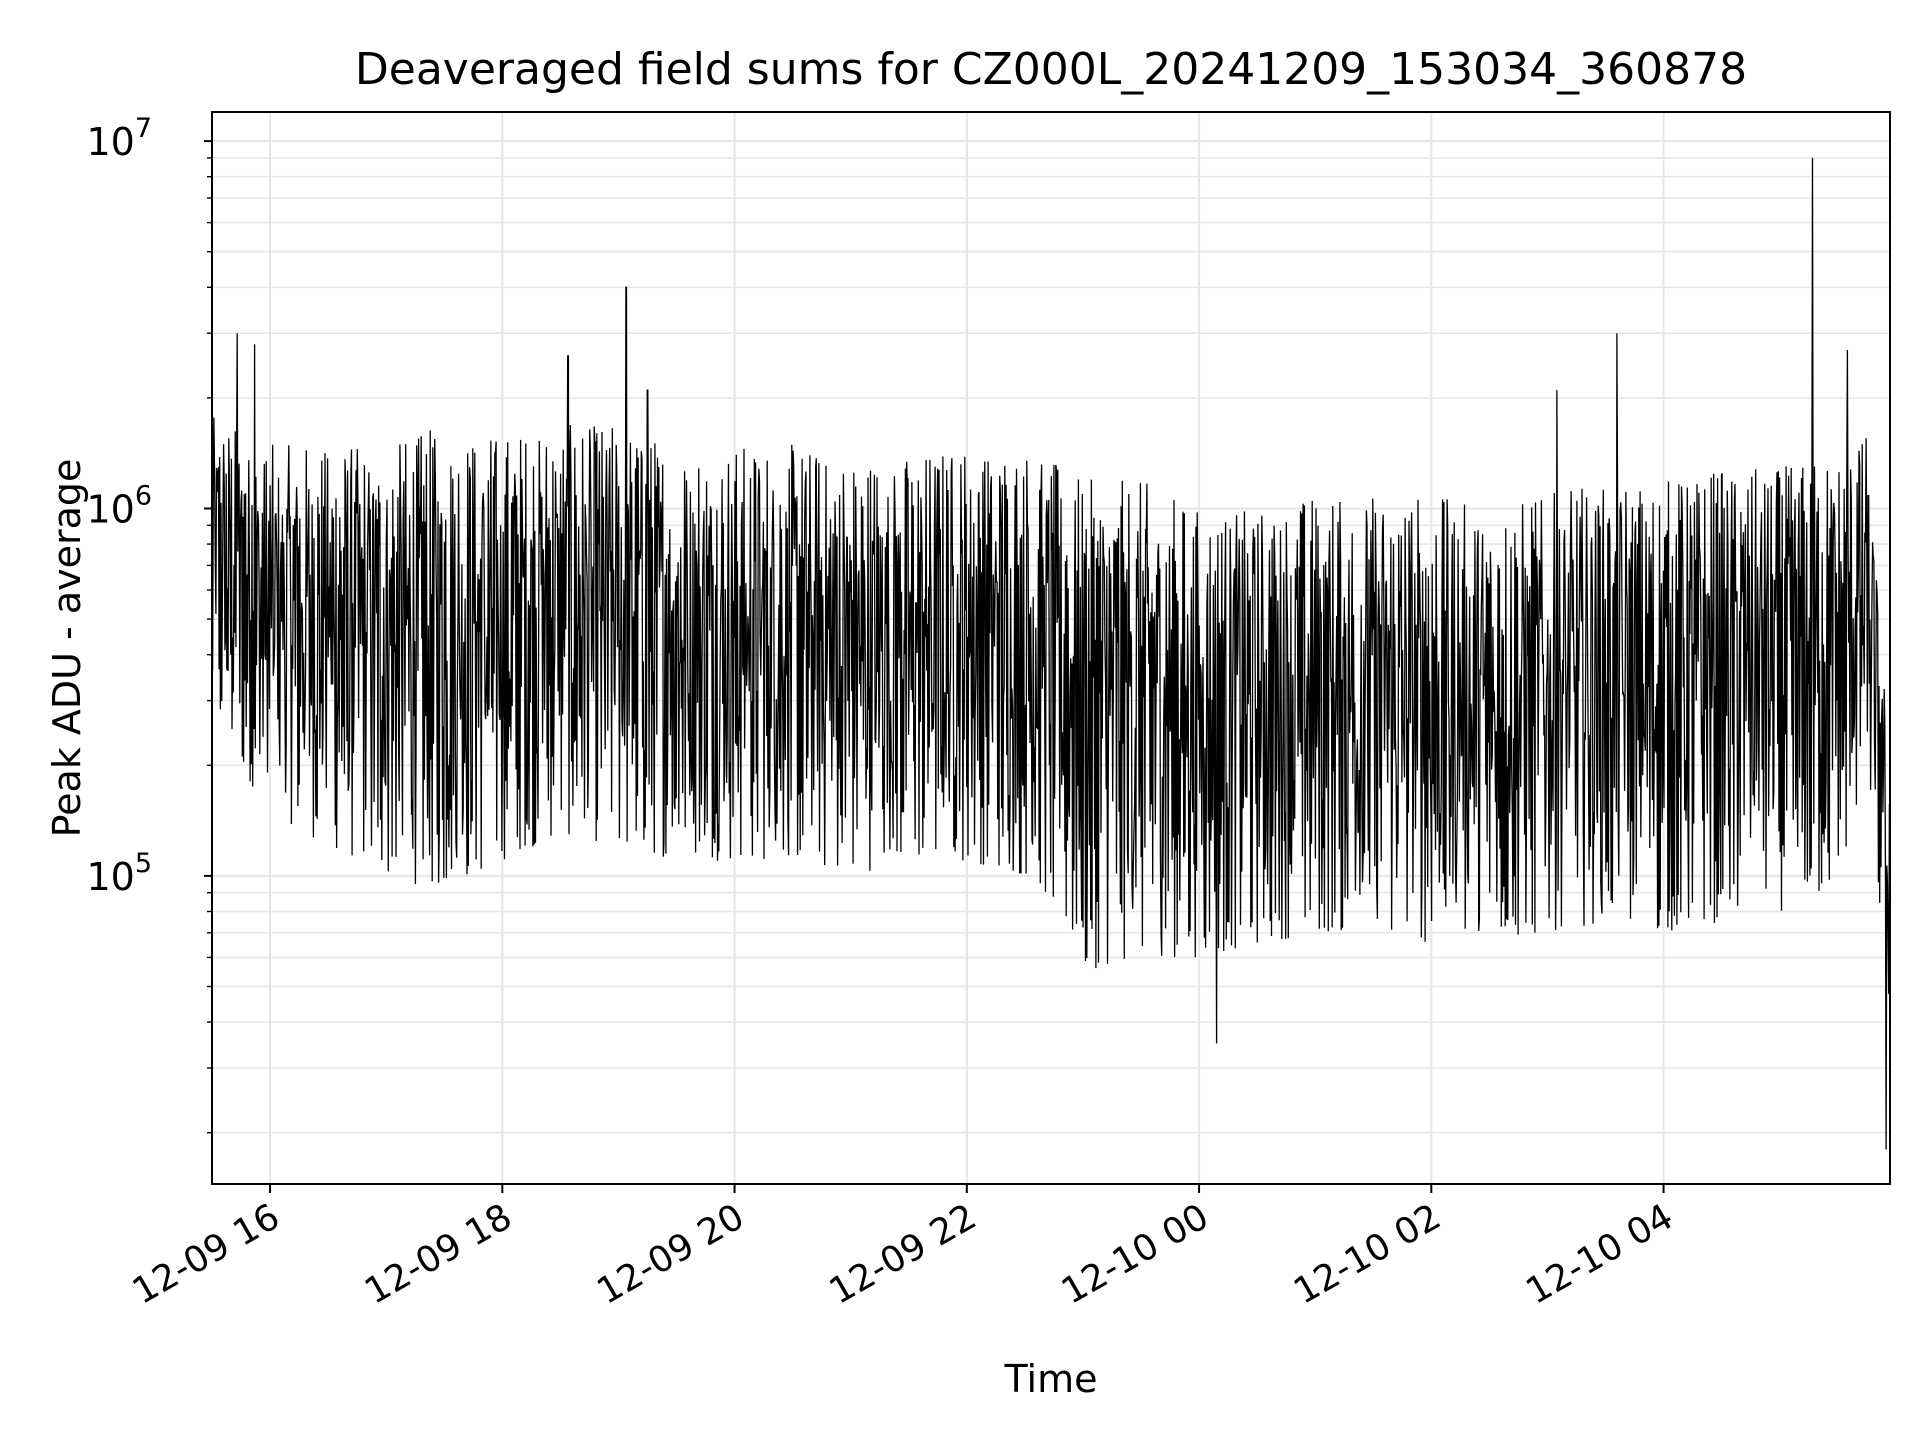 The image size is (1920, 1440). What do you see at coordinates (119, 138) in the screenshot?
I see `y-tick-label: 10⁷` at bounding box center [119, 138].